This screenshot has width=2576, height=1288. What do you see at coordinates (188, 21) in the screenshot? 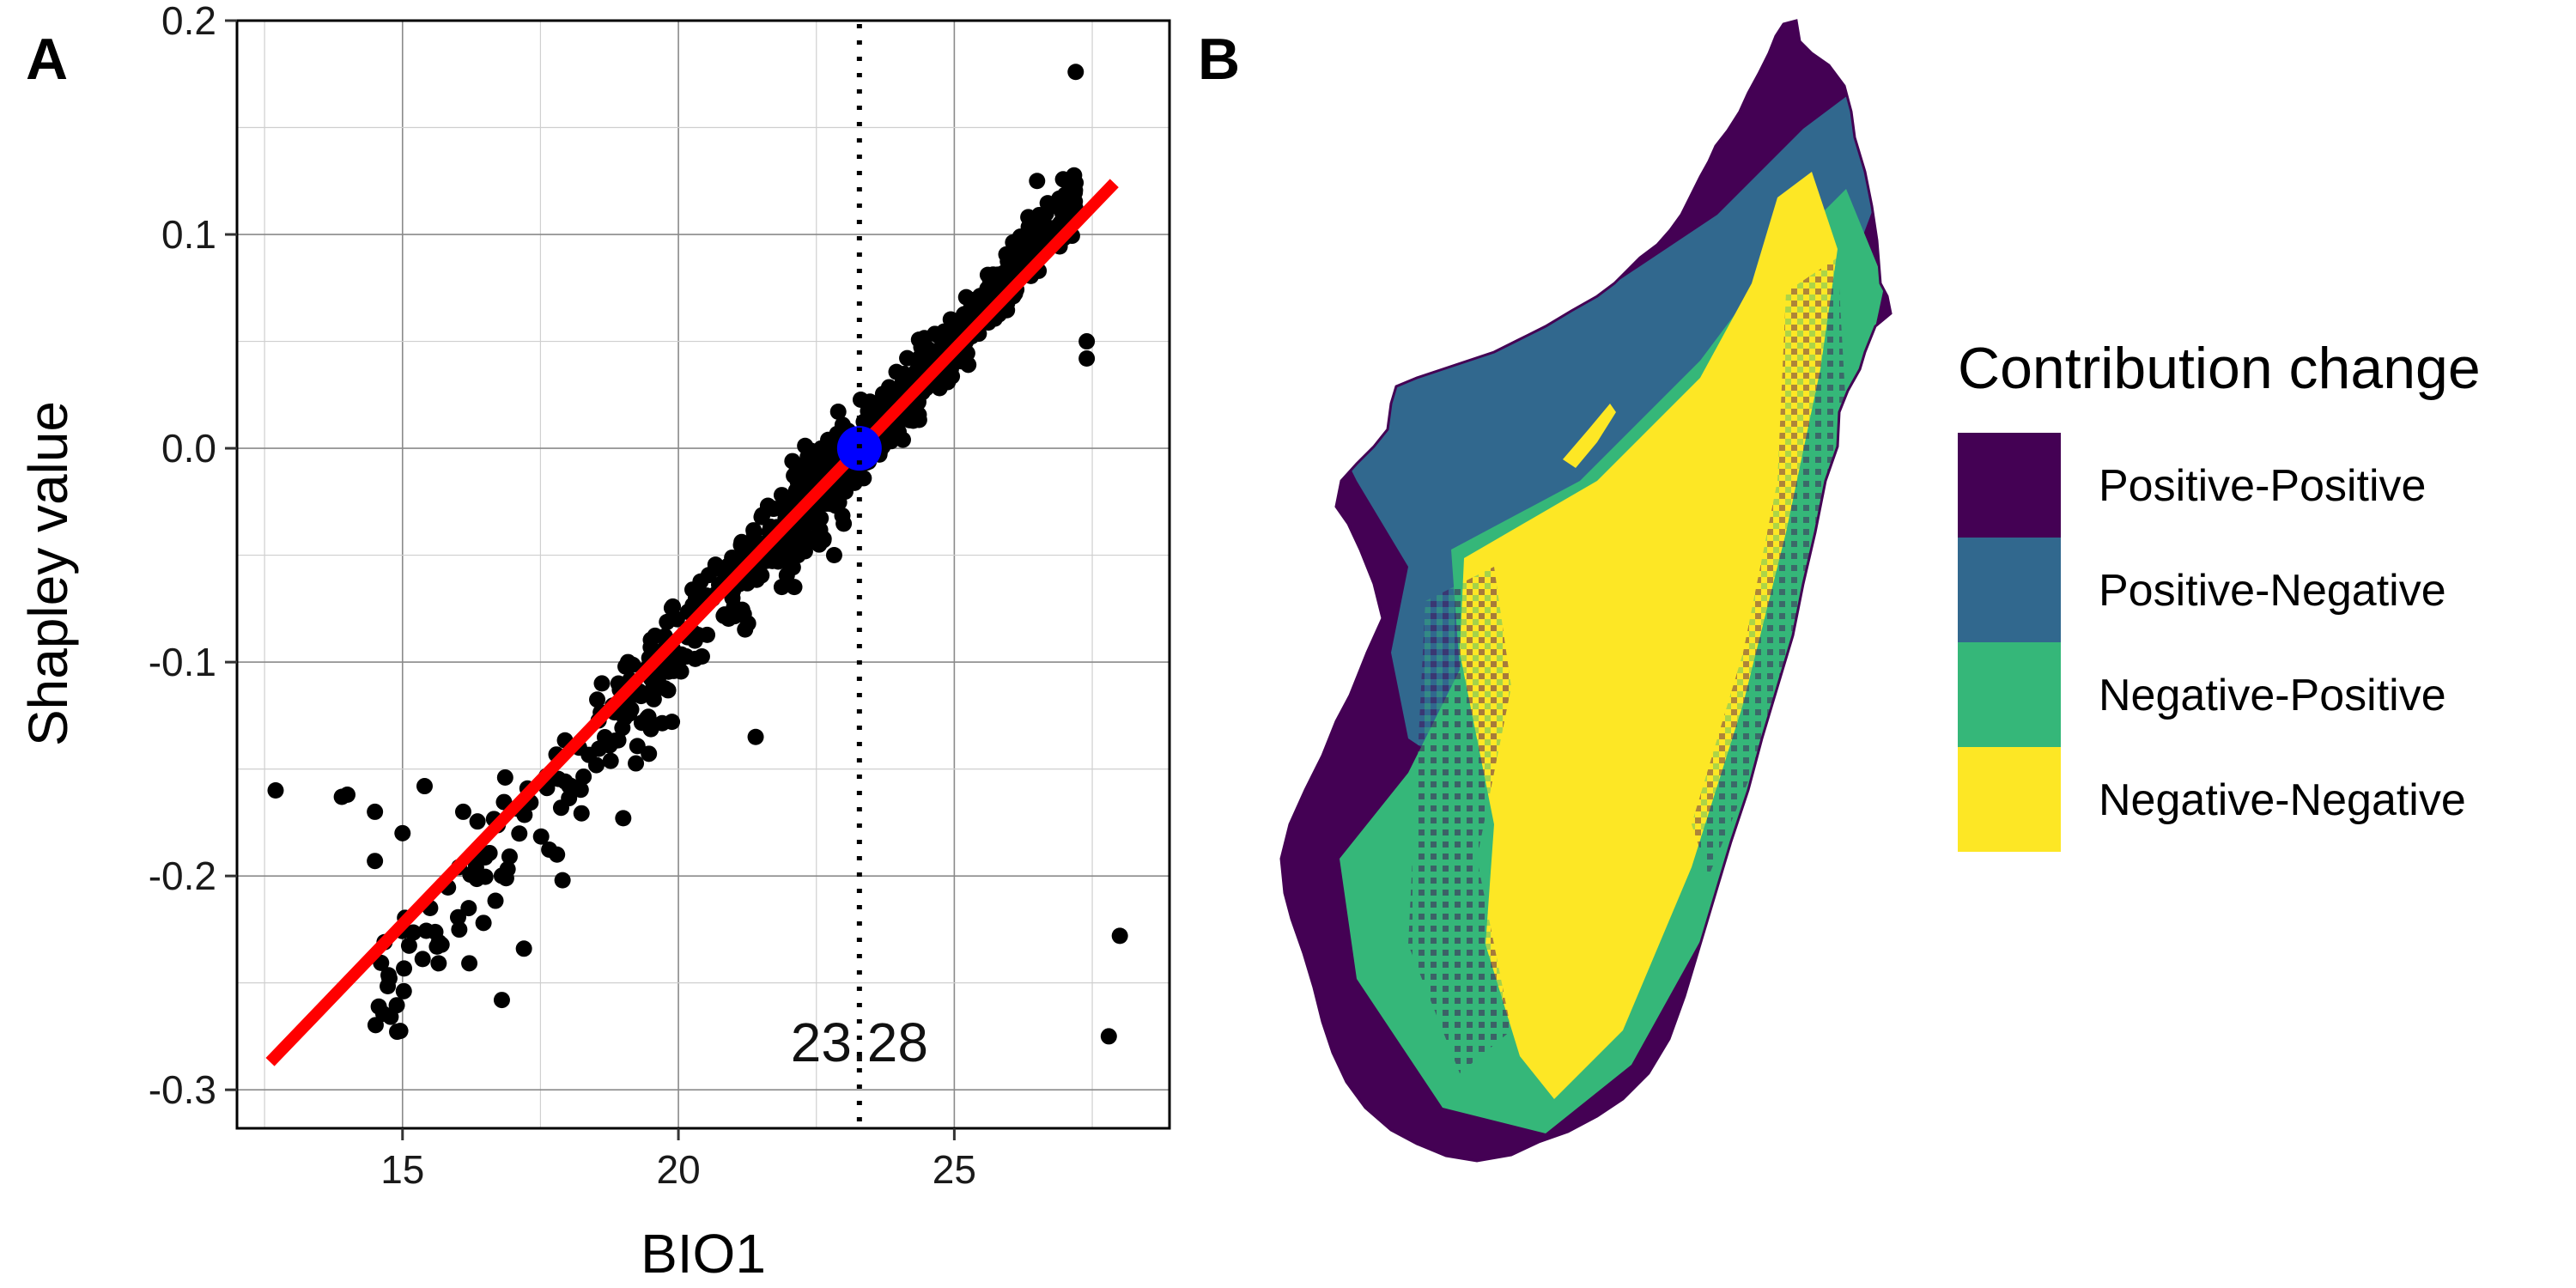
I see `y-tick-label: 0.2` at bounding box center [188, 21].